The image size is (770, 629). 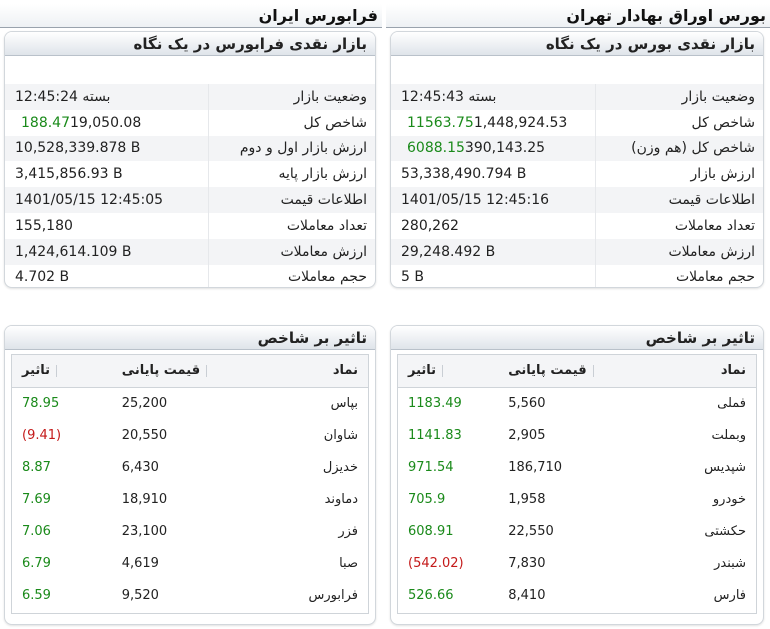 What do you see at coordinates (344, 403) in the screenshot?
I see `symbol-cell: بپاس` at bounding box center [344, 403].